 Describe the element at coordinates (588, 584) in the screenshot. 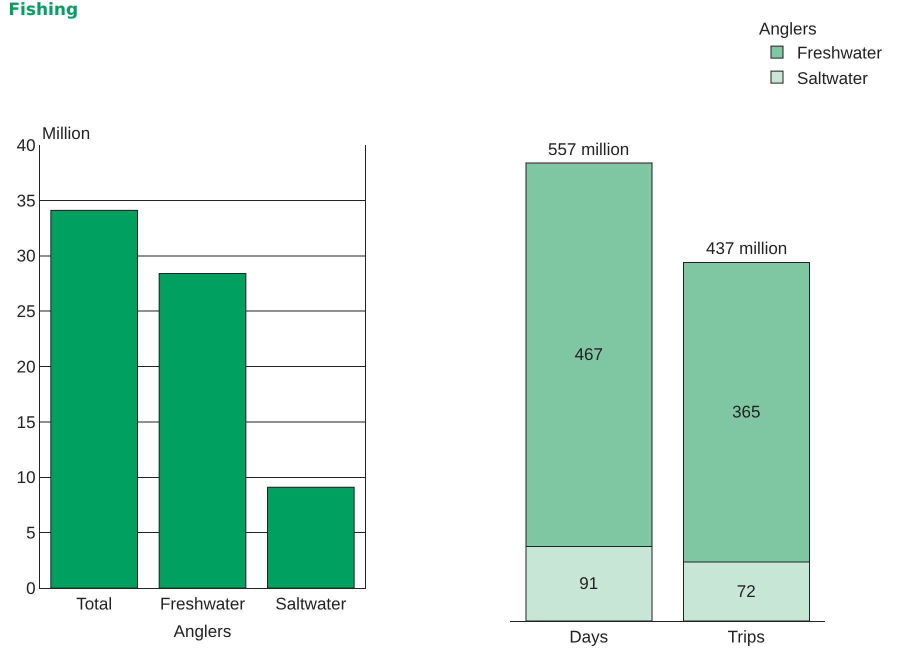

I see `data-label: 91` at that location.